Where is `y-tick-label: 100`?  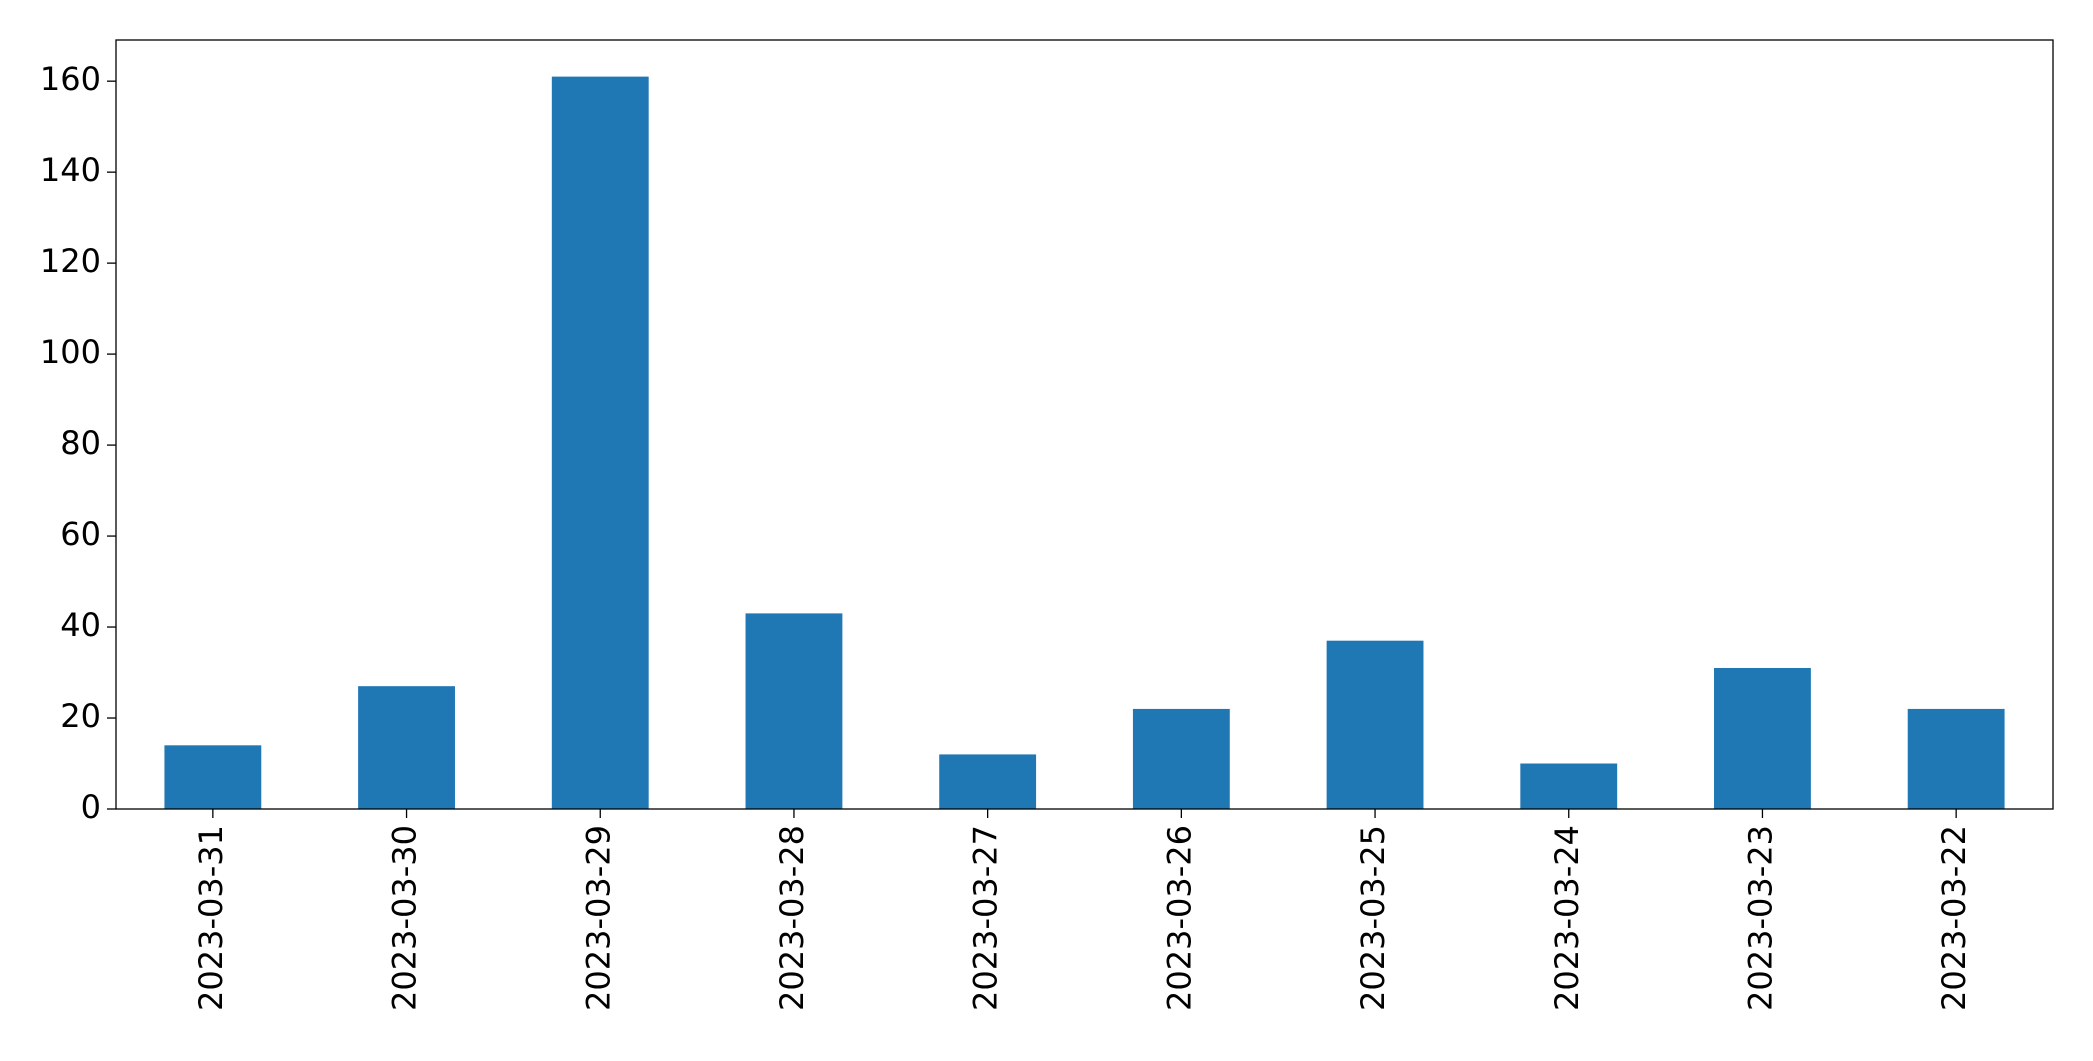
y-tick-label: 100 is located at coordinates (70, 352).